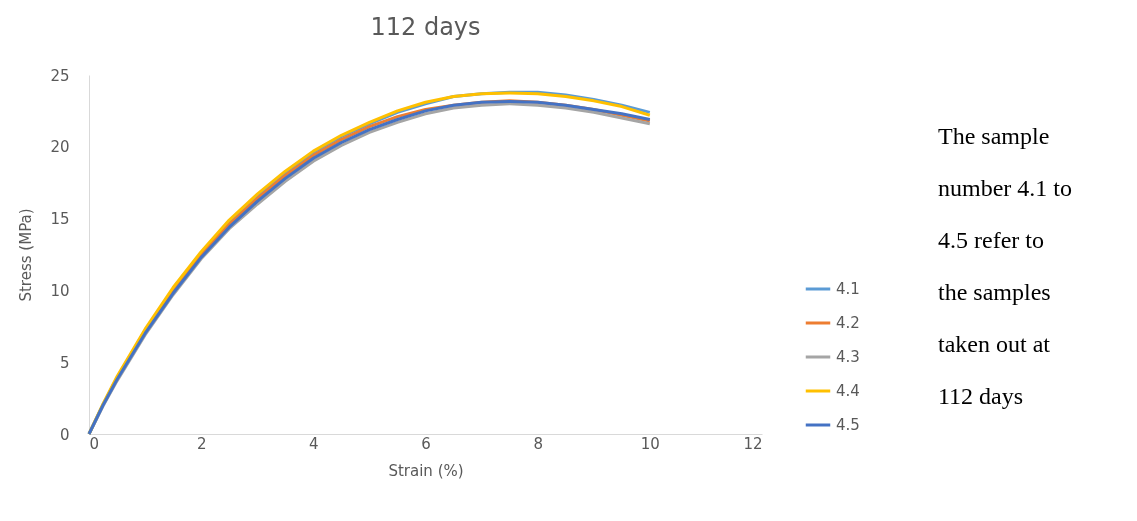 This screenshot has height=521, width=1137. I want to click on y-axis-title: Stress (MPa), so click(26, 255).